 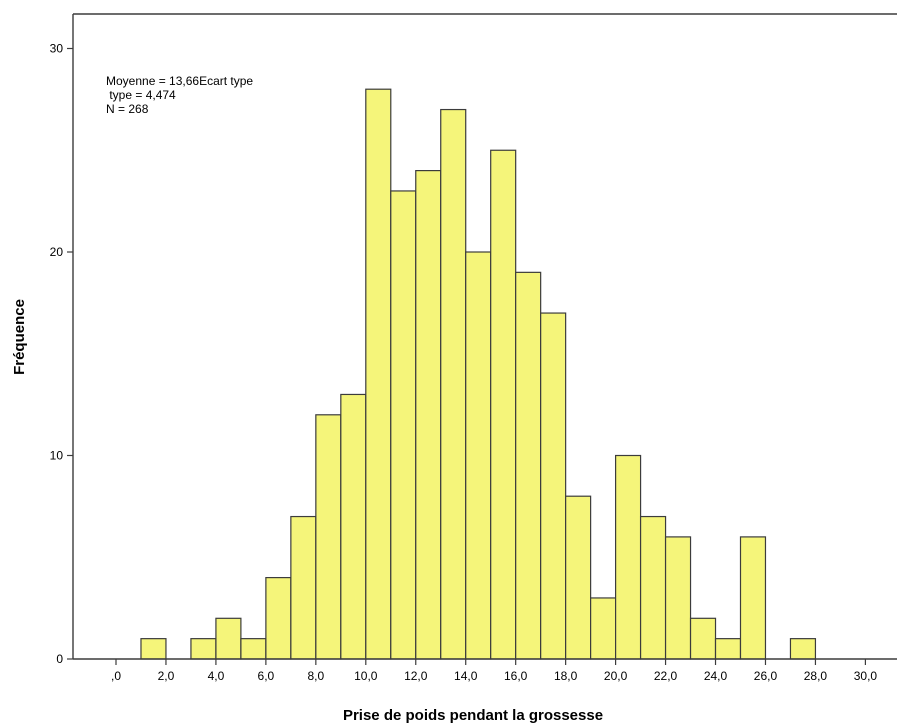 What do you see at coordinates (57, 456) in the screenshot?
I see `y-tick-label: 10` at bounding box center [57, 456].